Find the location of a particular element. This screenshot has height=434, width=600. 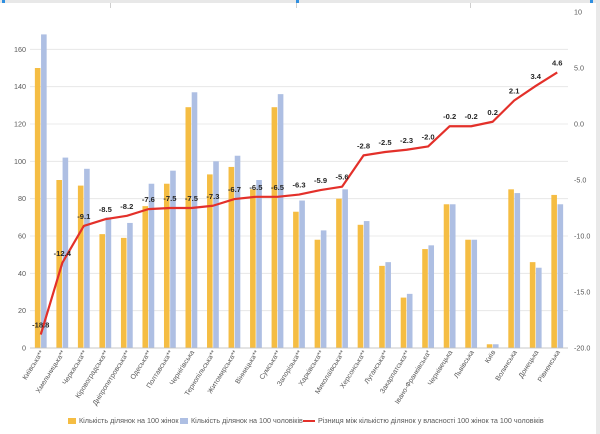

difference-data-label: -12.4 is located at coordinates (63, 253).